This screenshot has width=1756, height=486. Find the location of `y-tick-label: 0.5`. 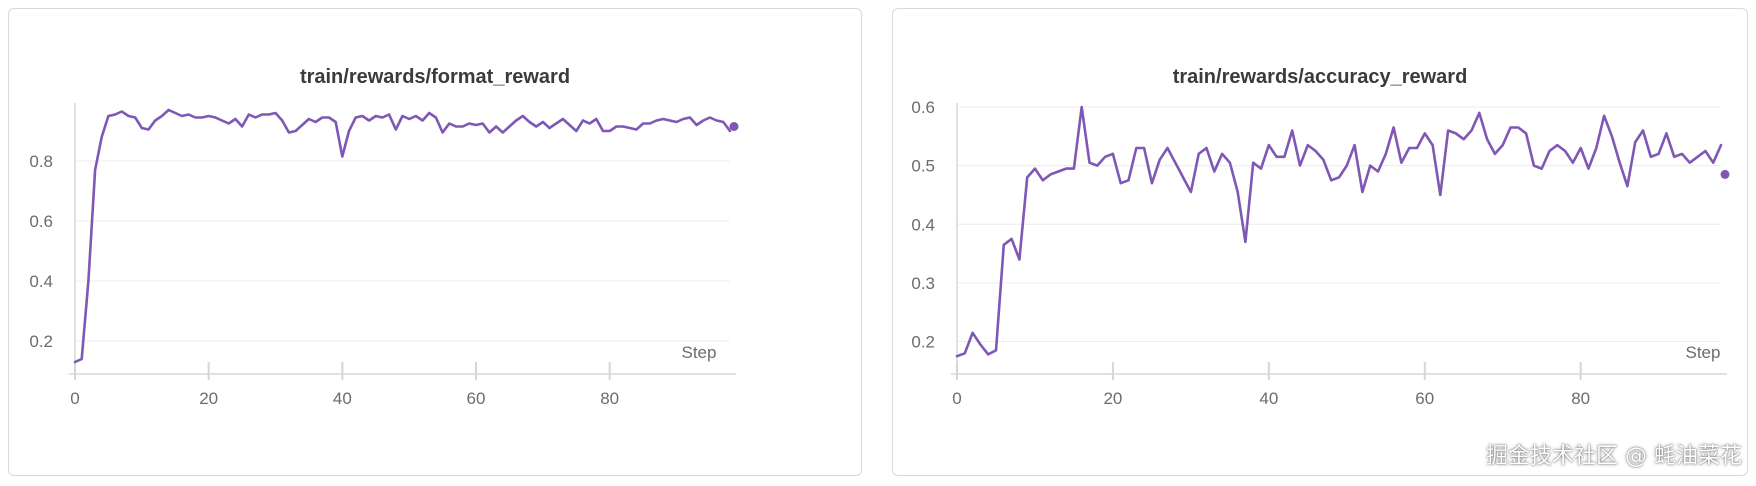

y-tick-label: 0.5 is located at coordinates (923, 166).